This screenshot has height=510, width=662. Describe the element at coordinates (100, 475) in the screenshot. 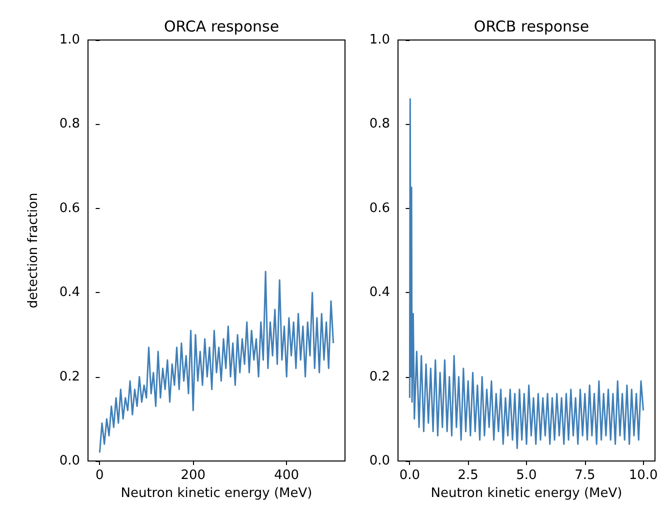

I see `x-tick-label: 0` at that location.